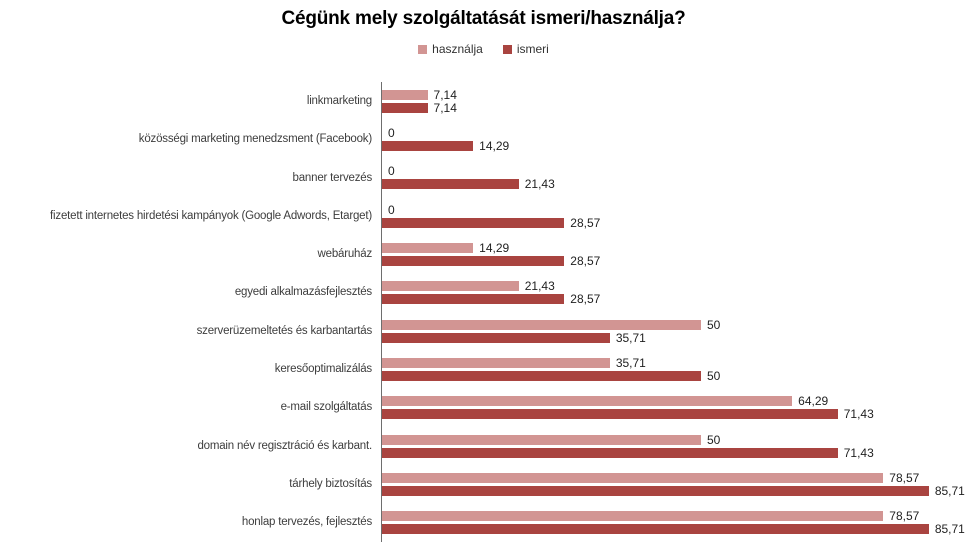 The image size is (967, 549). I want to click on category-bars: 14,29 28,57, so click(674, 254).